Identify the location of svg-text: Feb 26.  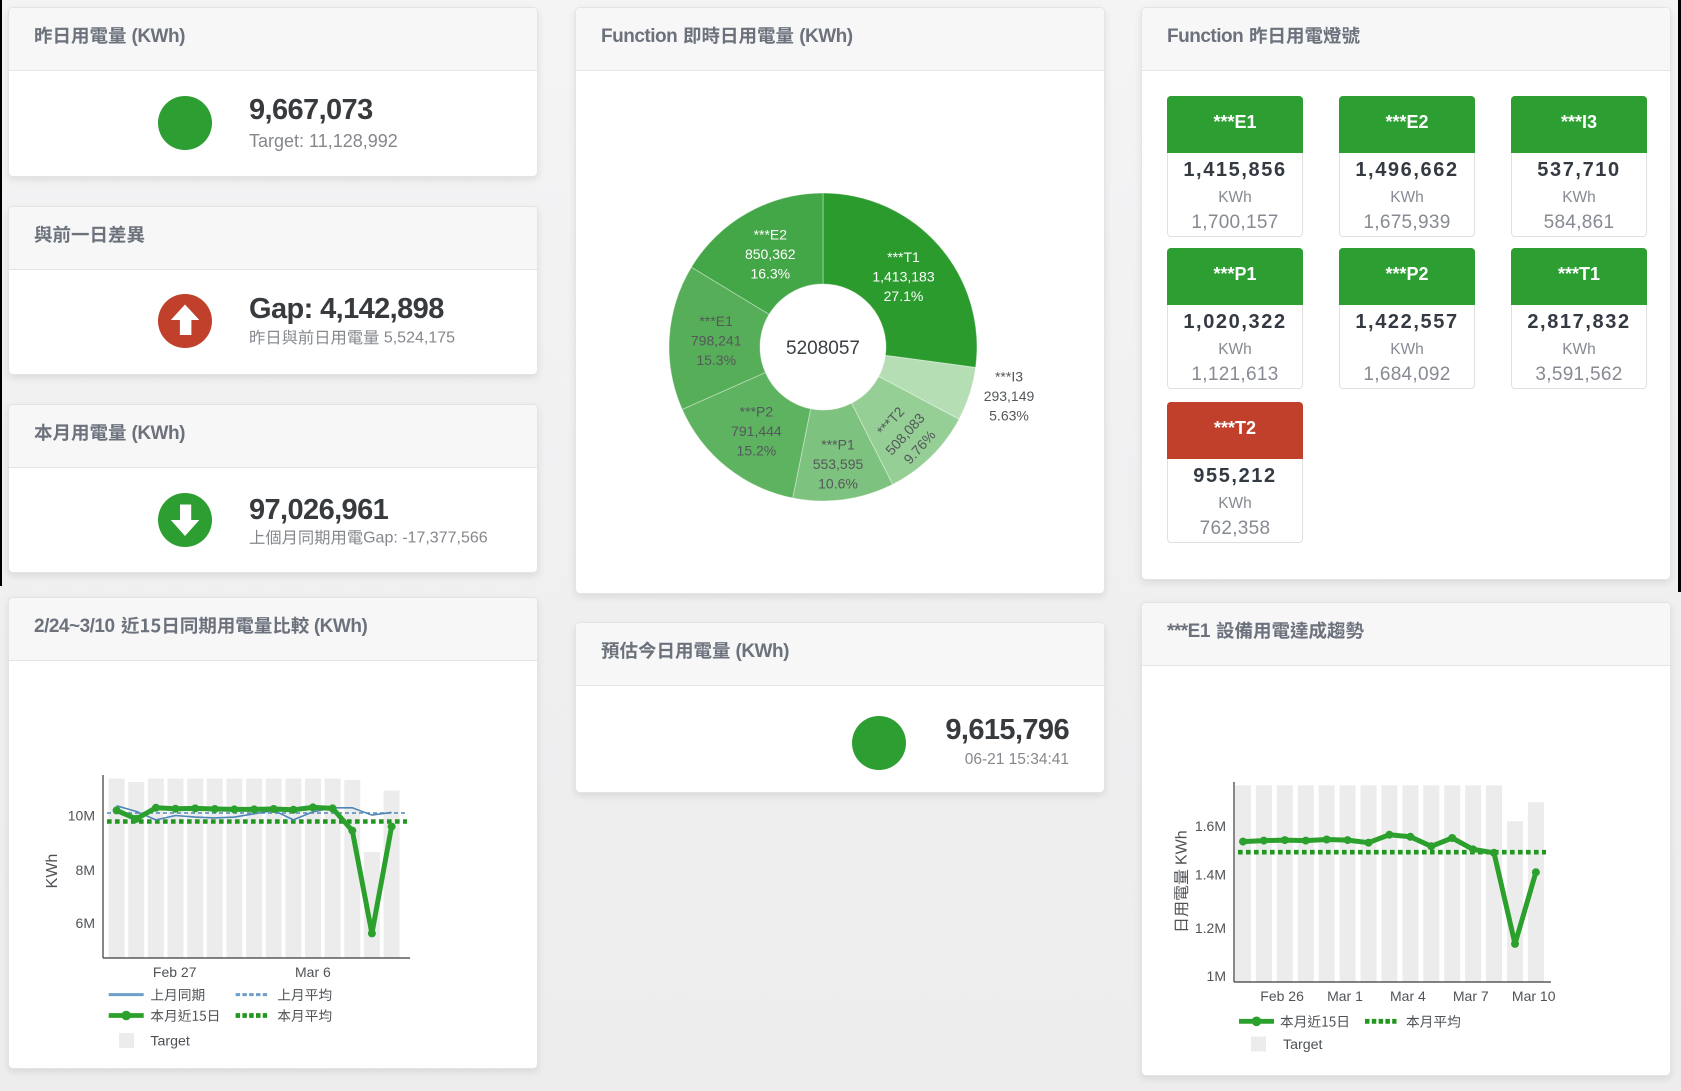
(1282, 996).